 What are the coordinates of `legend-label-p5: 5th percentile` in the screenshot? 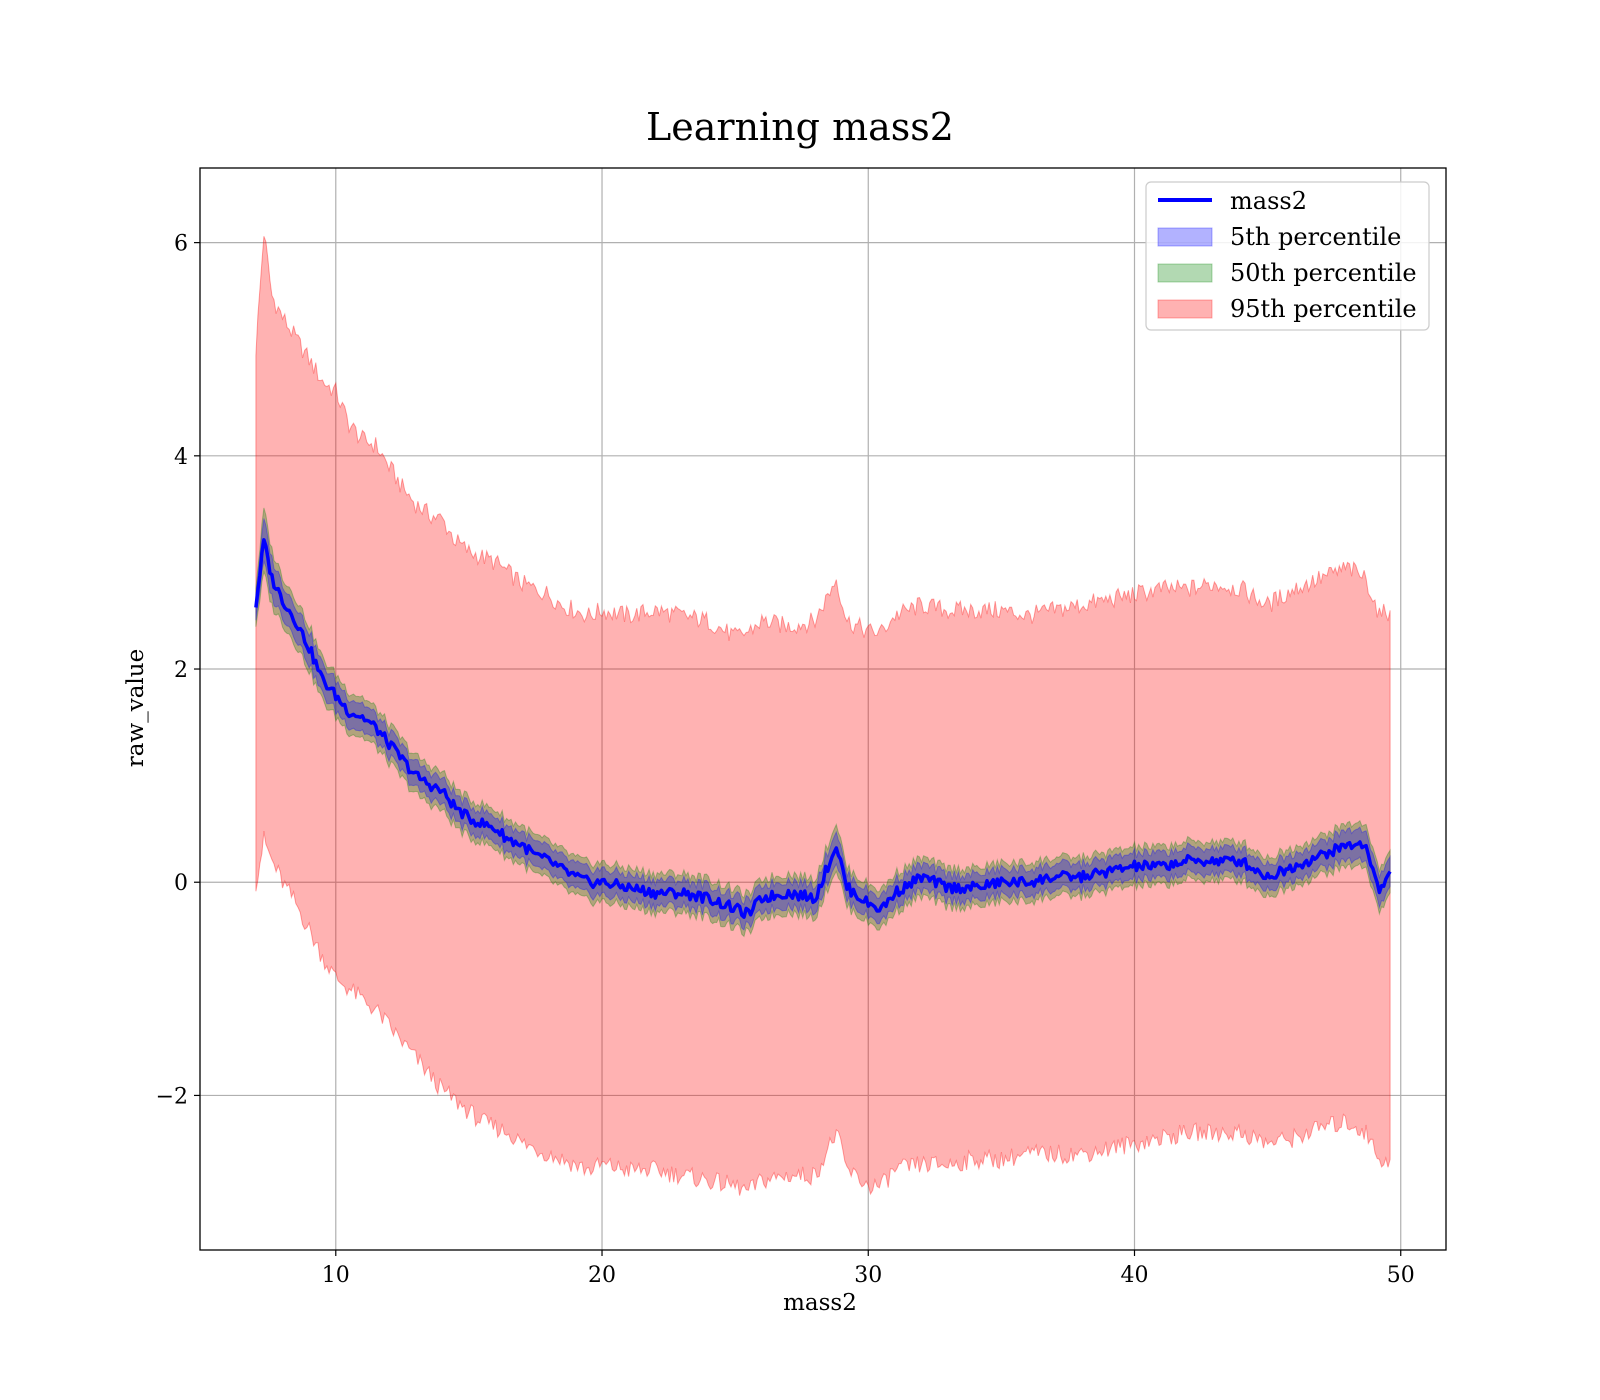 It's located at (1315, 237).